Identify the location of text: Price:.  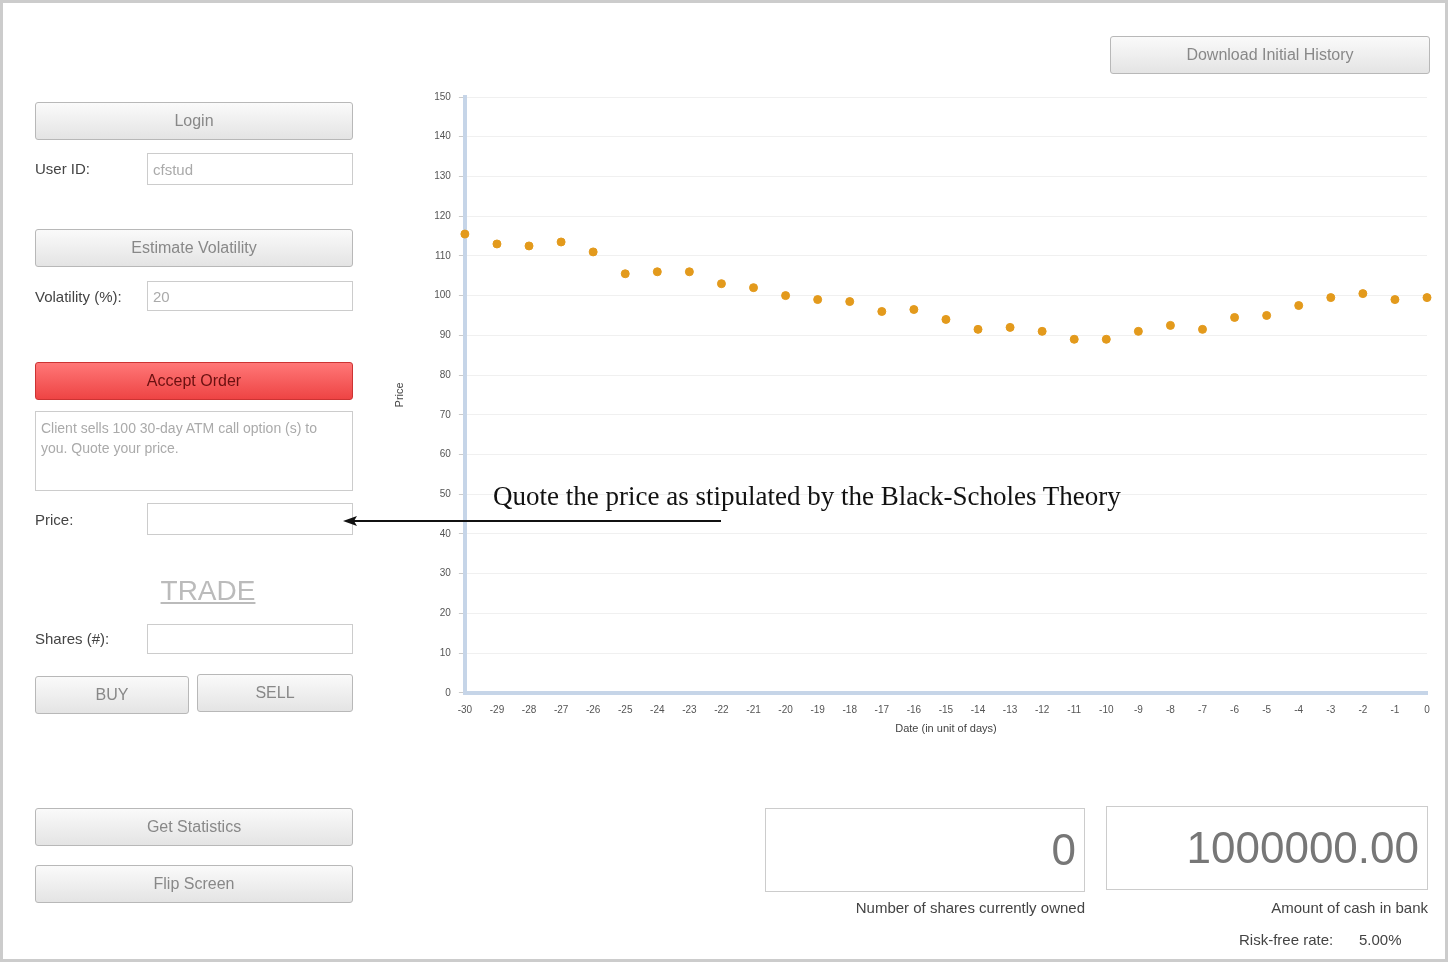
(54, 519).